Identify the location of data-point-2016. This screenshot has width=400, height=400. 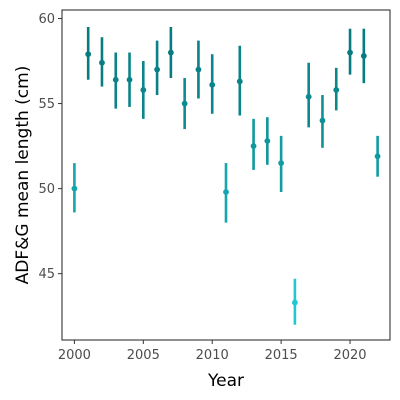
(295, 301).